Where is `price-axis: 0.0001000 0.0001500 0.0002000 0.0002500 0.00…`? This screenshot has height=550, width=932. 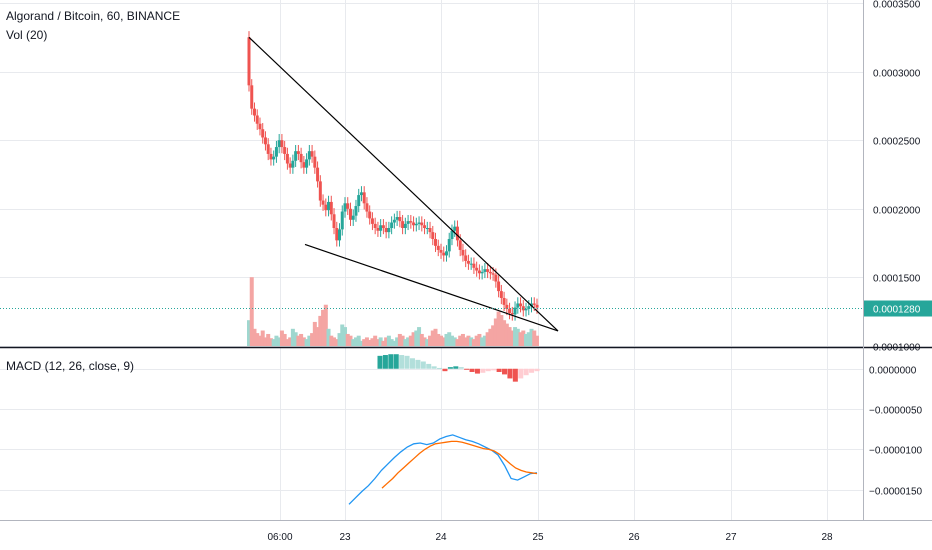 price-axis: 0.0001000 0.0001500 0.0002000 0.0002500 0.00… is located at coordinates (896, 249).